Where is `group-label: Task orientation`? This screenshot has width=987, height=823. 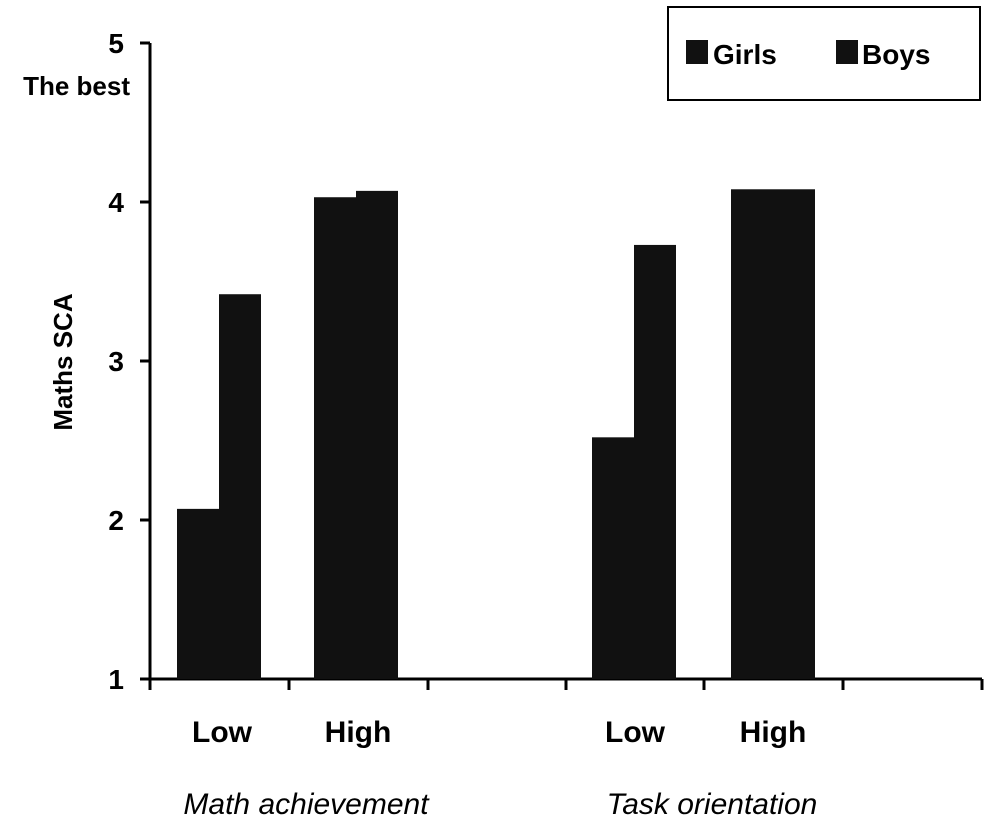 group-label: Task orientation is located at coordinates (712, 804).